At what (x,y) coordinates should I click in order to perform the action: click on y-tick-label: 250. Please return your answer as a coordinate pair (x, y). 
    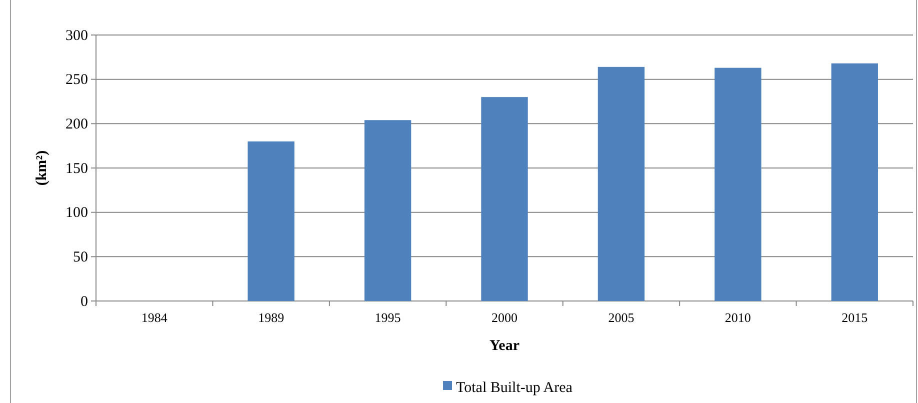
    Looking at the image, I should click on (77, 80).